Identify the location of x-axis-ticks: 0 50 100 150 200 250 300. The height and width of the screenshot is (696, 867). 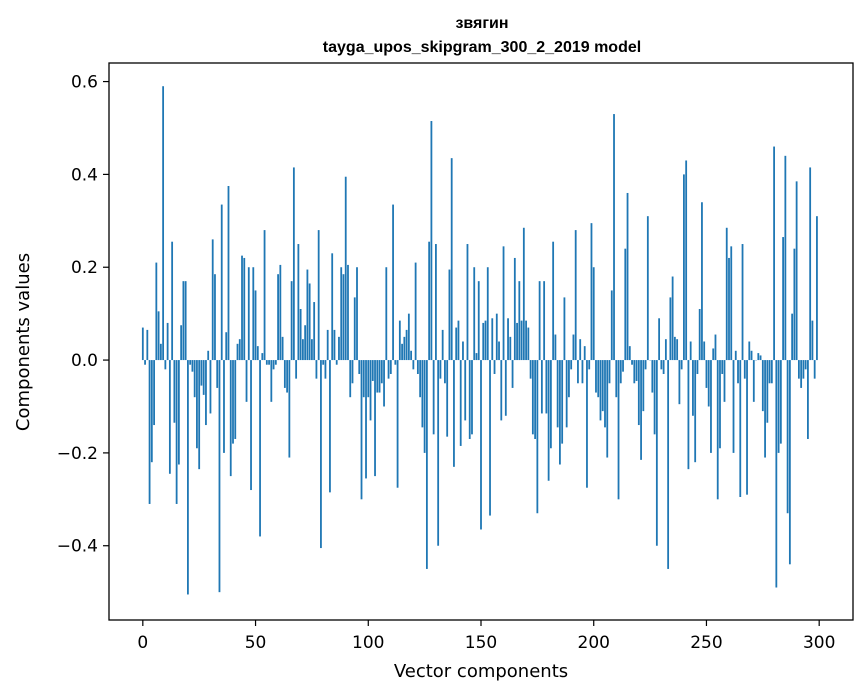
(486, 636).